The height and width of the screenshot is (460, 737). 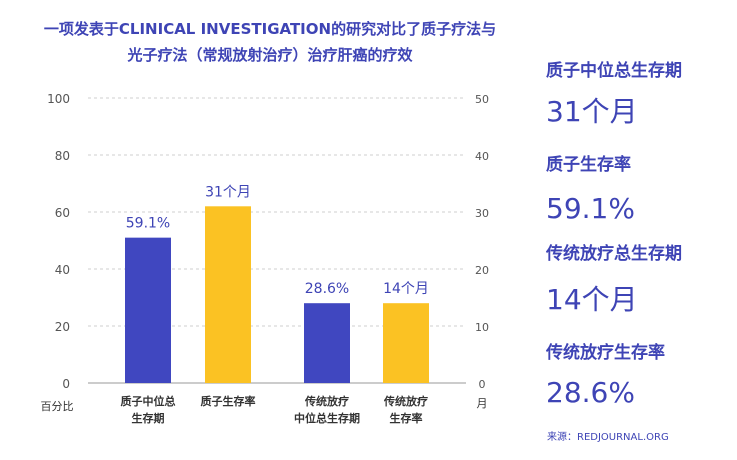 What do you see at coordinates (592, 299) in the screenshot?
I see `stat-value-photon-os: 14个月` at bounding box center [592, 299].